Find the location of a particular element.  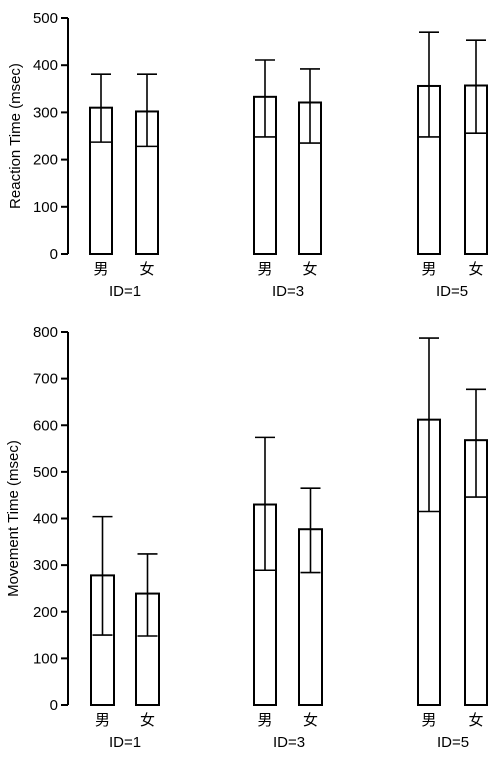

bar-group-3: 男 女ID=5 is located at coordinates (452, 165).